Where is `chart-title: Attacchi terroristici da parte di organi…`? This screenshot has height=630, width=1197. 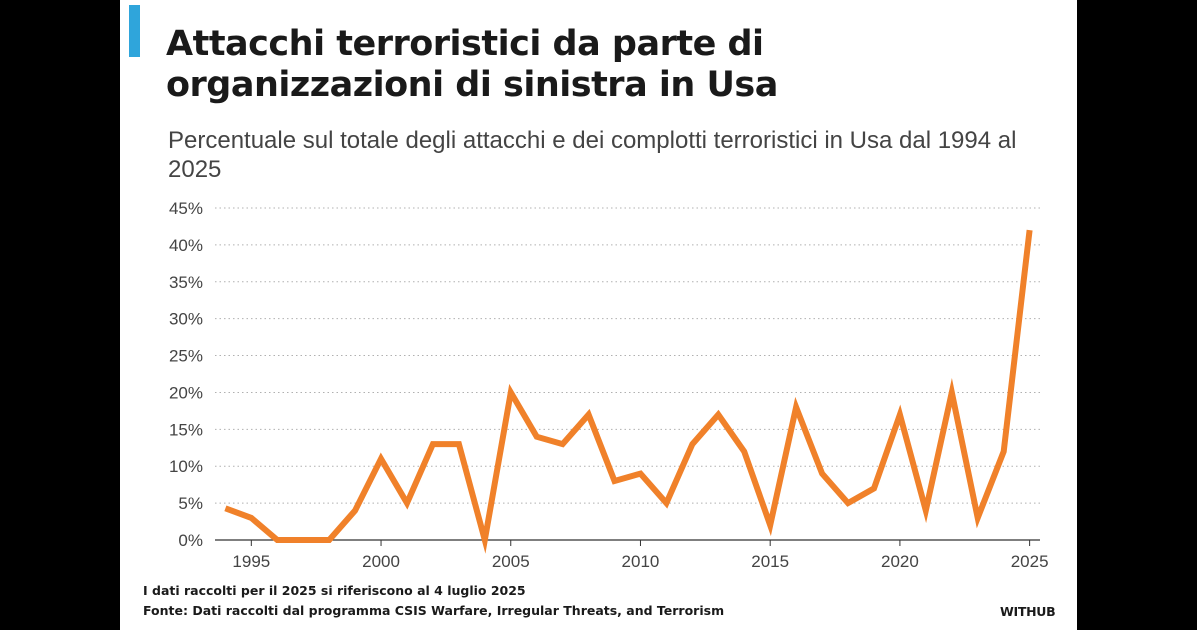 chart-title: Attacchi terroristici da parte di organi… is located at coordinates (472, 64).